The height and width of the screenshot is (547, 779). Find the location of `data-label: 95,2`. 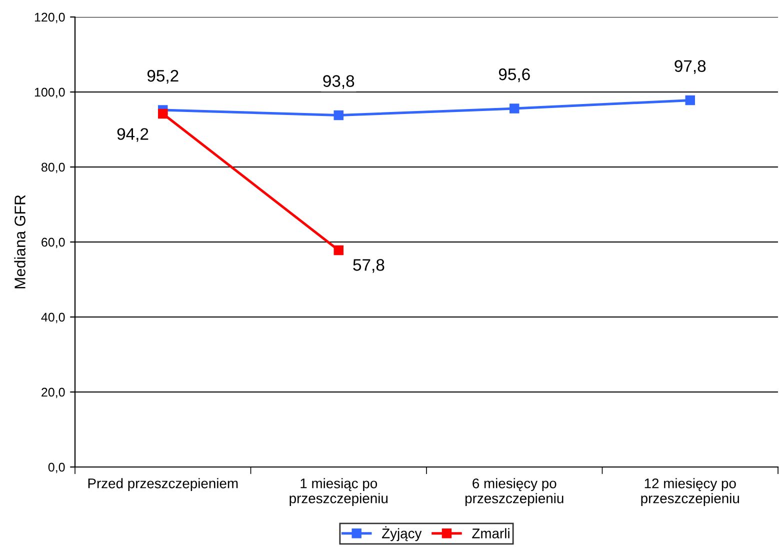

data-label: 95,2 is located at coordinates (162, 77).